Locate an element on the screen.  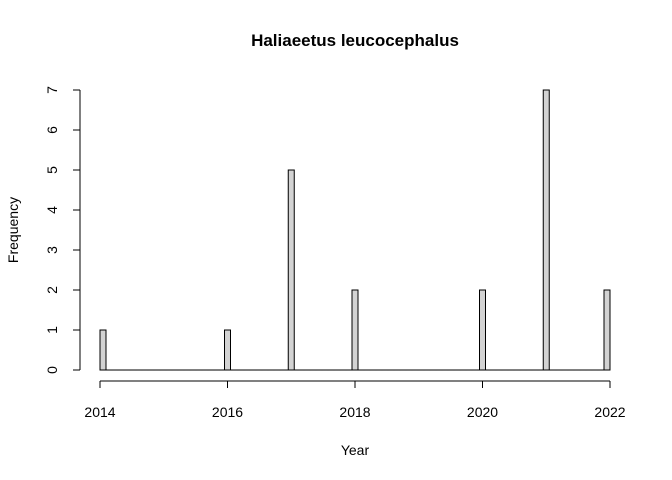
y-tick-label-1: 1 is located at coordinates (52, 330).